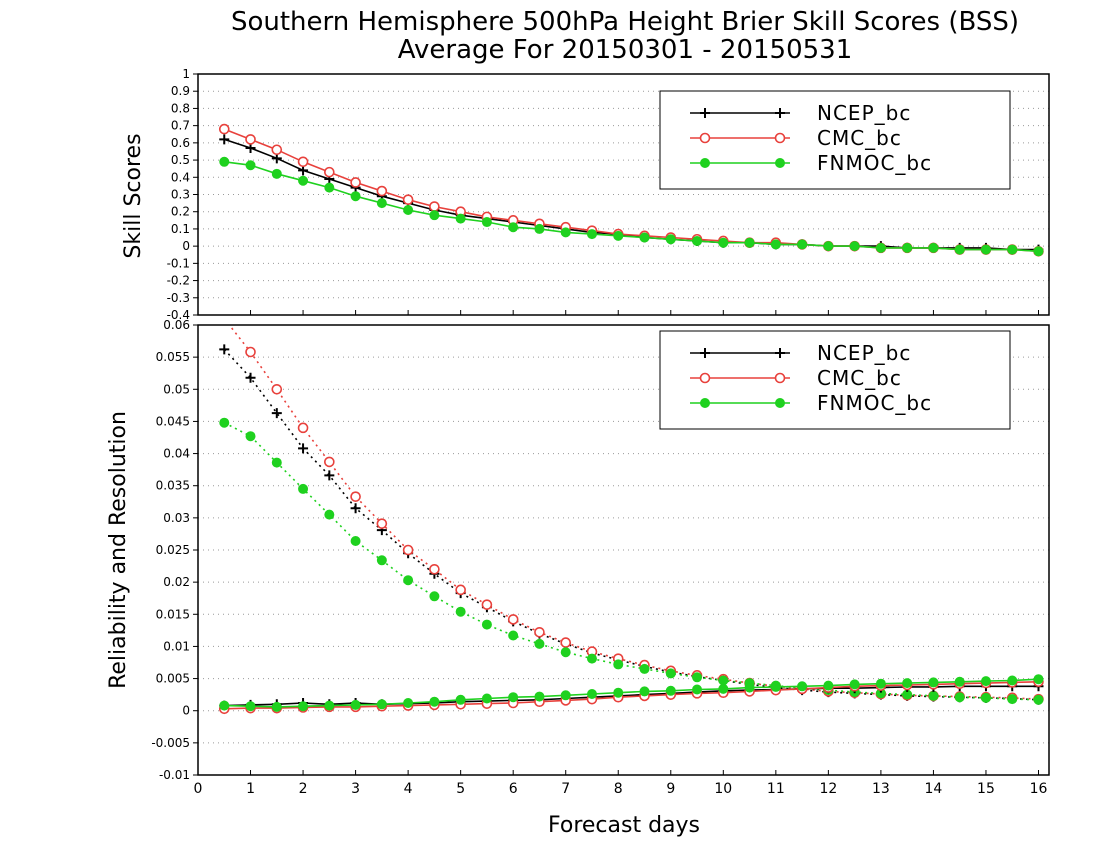 This screenshot has height=850, width=1100. Describe the element at coordinates (180, 143) in the screenshot. I see `y-tick-label: 0.6` at that location.